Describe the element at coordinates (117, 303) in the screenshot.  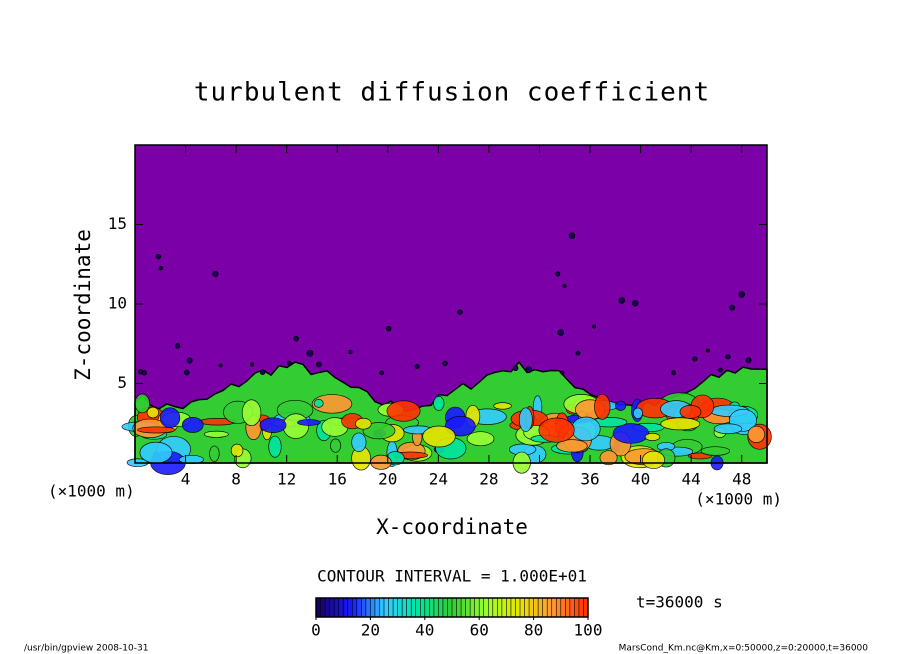
I see `y-tick-label: 10` at that location.